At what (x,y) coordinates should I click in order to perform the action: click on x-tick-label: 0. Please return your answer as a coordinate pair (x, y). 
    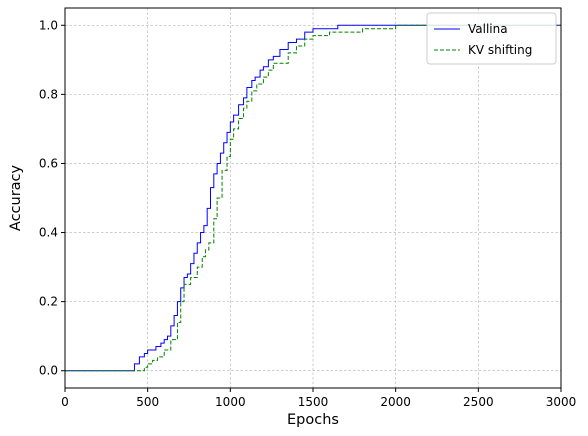
    Looking at the image, I should click on (65, 402).